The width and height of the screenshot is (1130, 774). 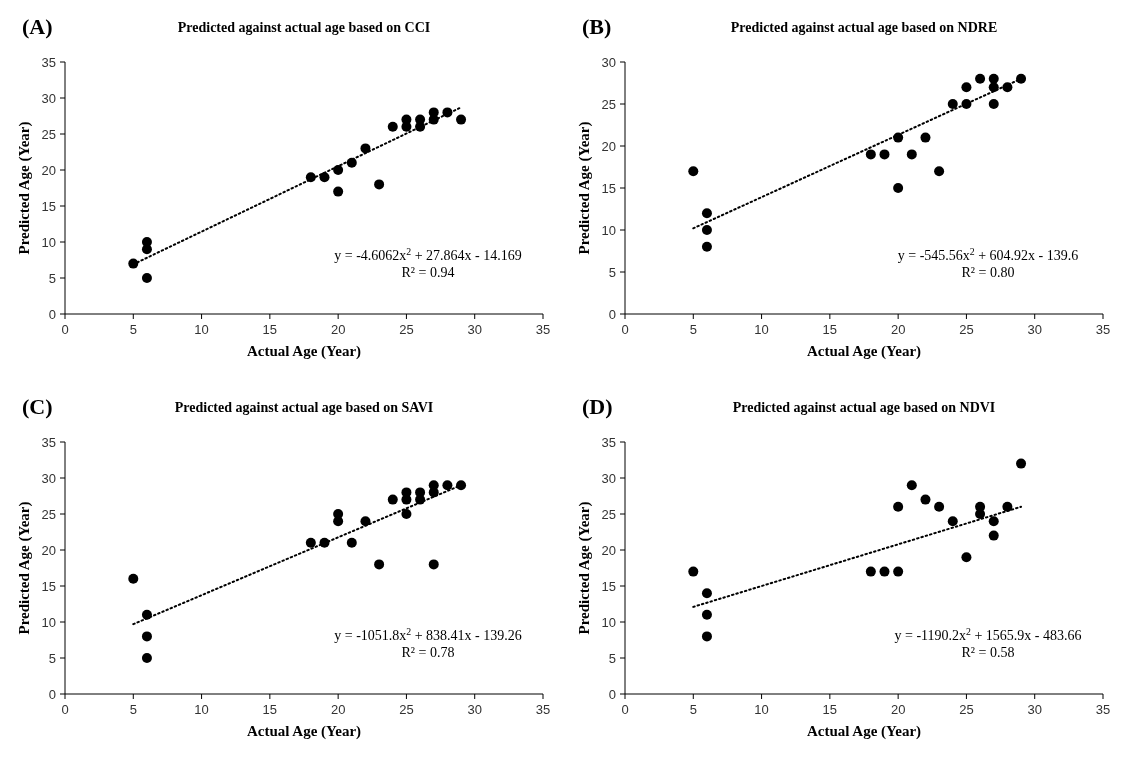 What do you see at coordinates (304, 27) in the screenshot?
I see `chart-title: Predicted against actual age based on CCI` at bounding box center [304, 27].